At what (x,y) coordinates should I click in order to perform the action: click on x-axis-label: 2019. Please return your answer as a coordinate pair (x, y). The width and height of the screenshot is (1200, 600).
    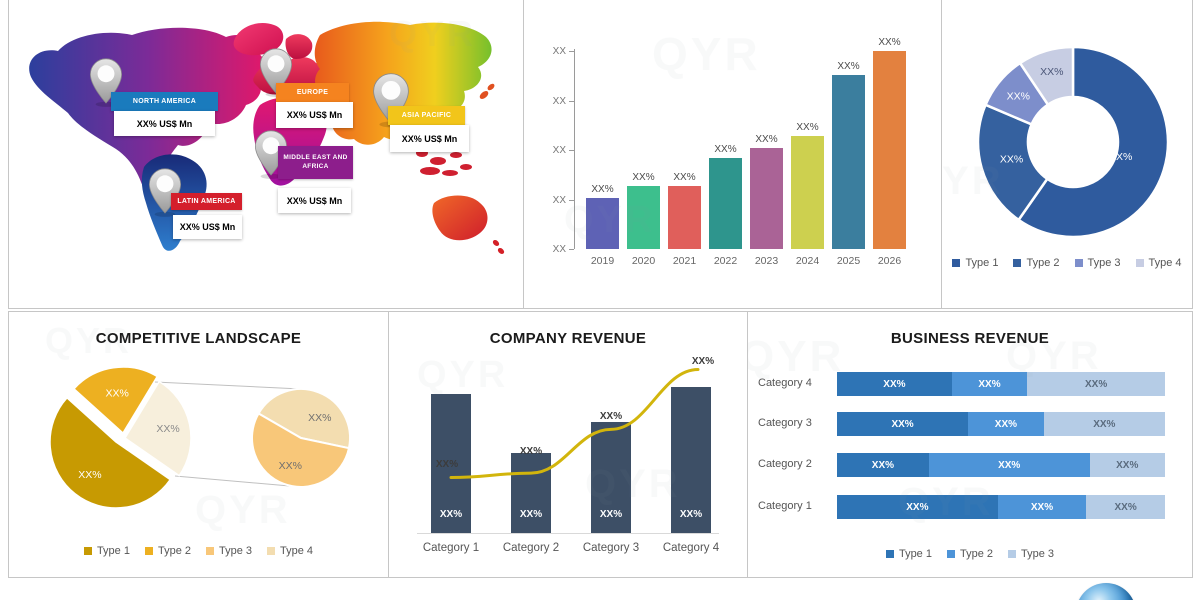
    Looking at the image, I should click on (602, 261).